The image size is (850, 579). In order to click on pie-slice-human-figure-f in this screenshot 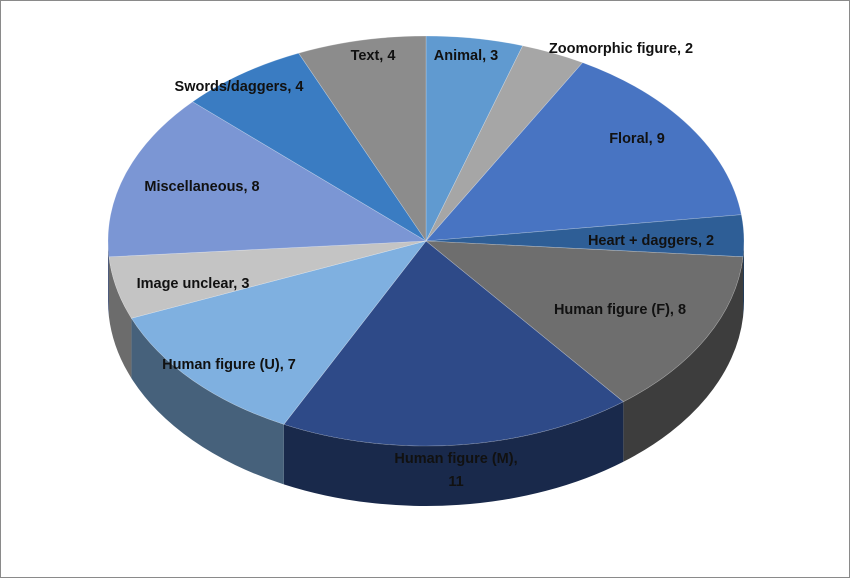, I will do `click(584, 321)`.